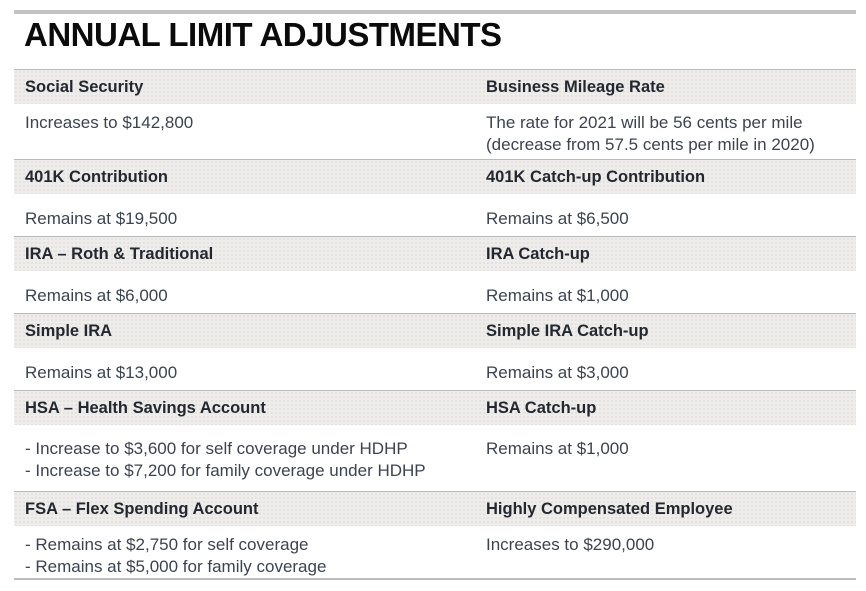 The image size is (866, 591). What do you see at coordinates (435, 12) in the screenshot?
I see `top-divider` at bounding box center [435, 12].